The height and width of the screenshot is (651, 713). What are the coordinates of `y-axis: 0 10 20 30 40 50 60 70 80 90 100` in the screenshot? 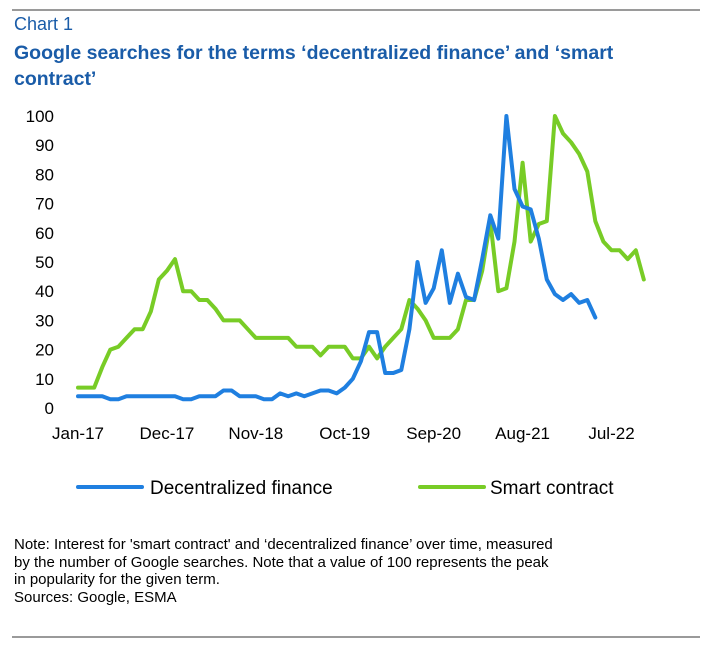 It's located at (40, 262).